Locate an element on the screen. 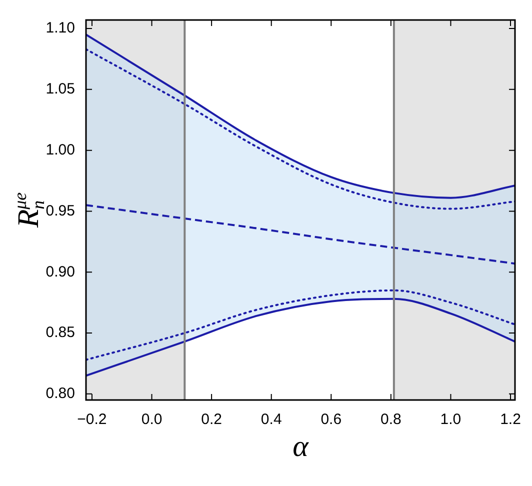 The width and height of the screenshot is (532, 486). x-axis-title: α is located at coordinates (301, 446).